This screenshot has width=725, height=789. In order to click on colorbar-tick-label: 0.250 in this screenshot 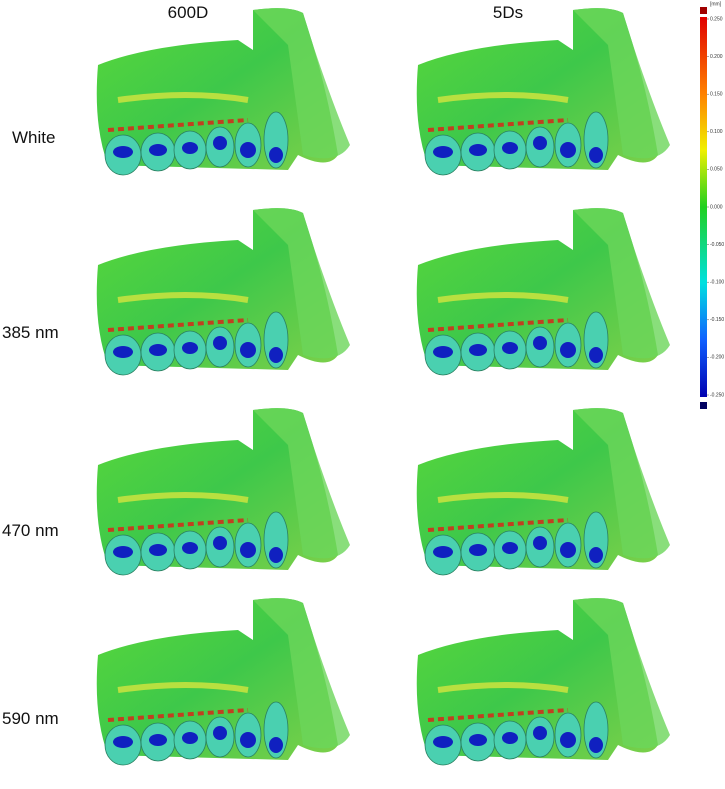, I will do `click(716, 19)`.